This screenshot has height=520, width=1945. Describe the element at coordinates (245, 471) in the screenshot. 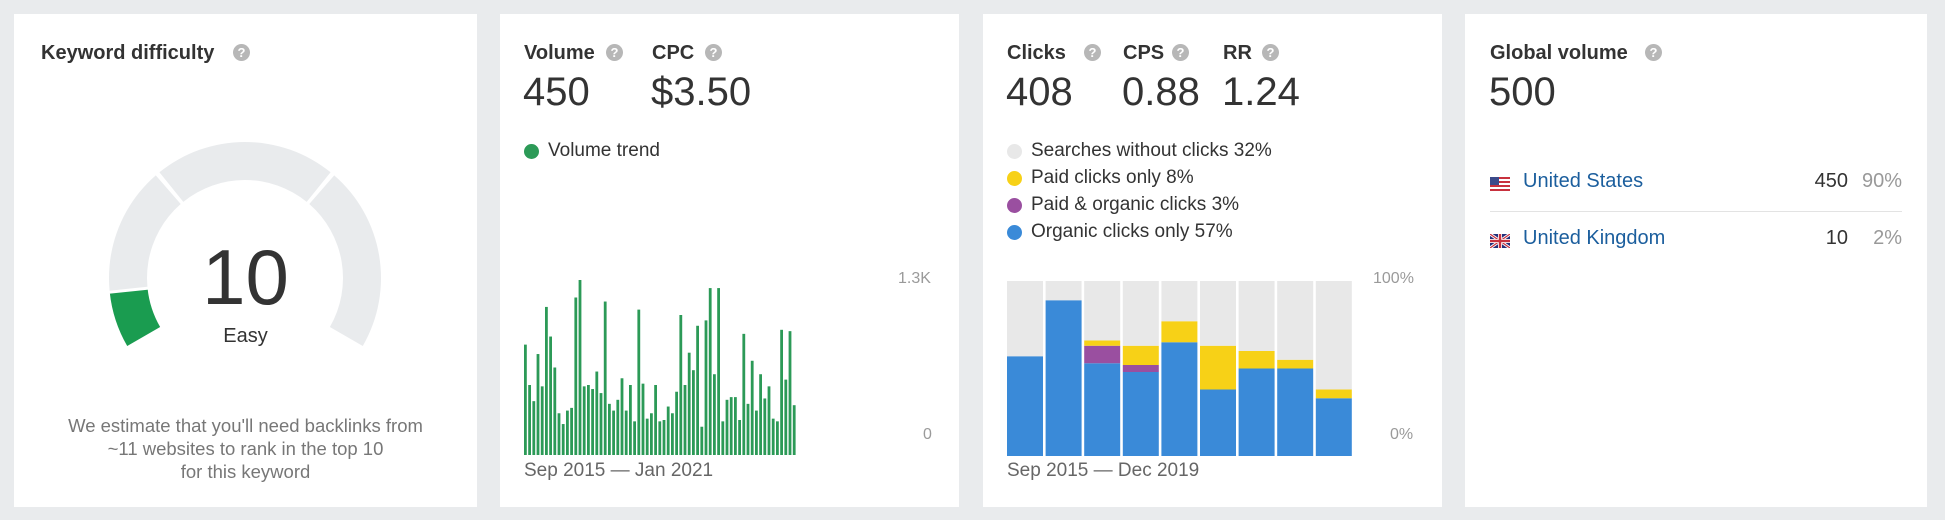

I see `difficulty-note-line: for this keyword` at that location.